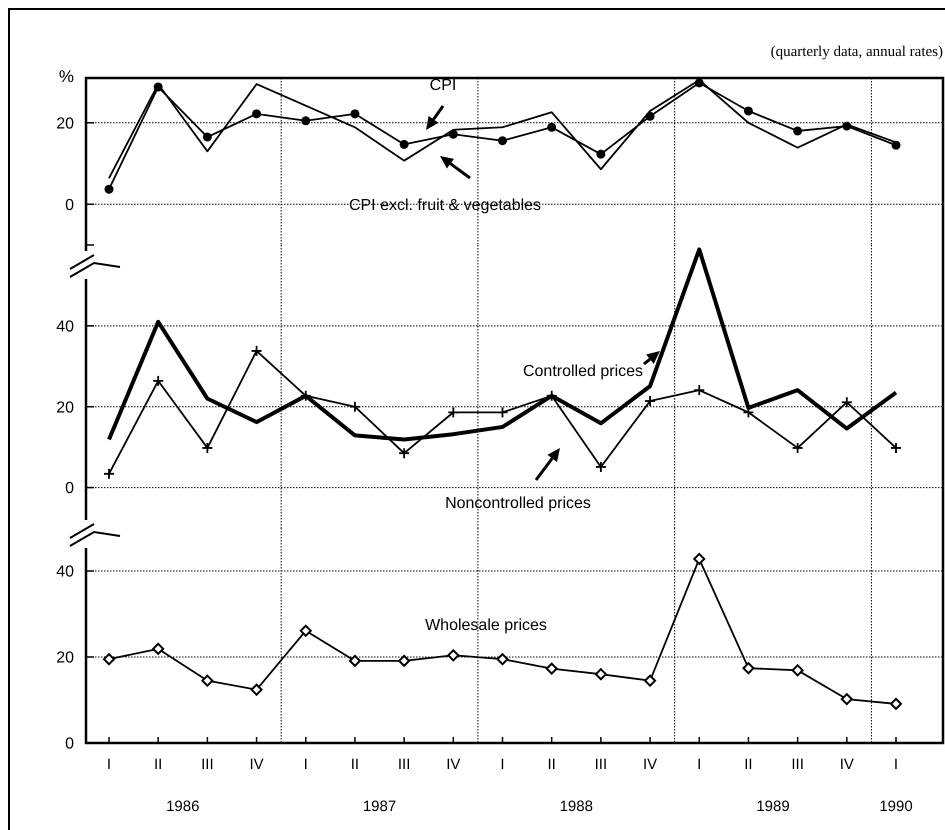  Describe the element at coordinates (183, 806) in the screenshot. I see `text: 1986` at that location.